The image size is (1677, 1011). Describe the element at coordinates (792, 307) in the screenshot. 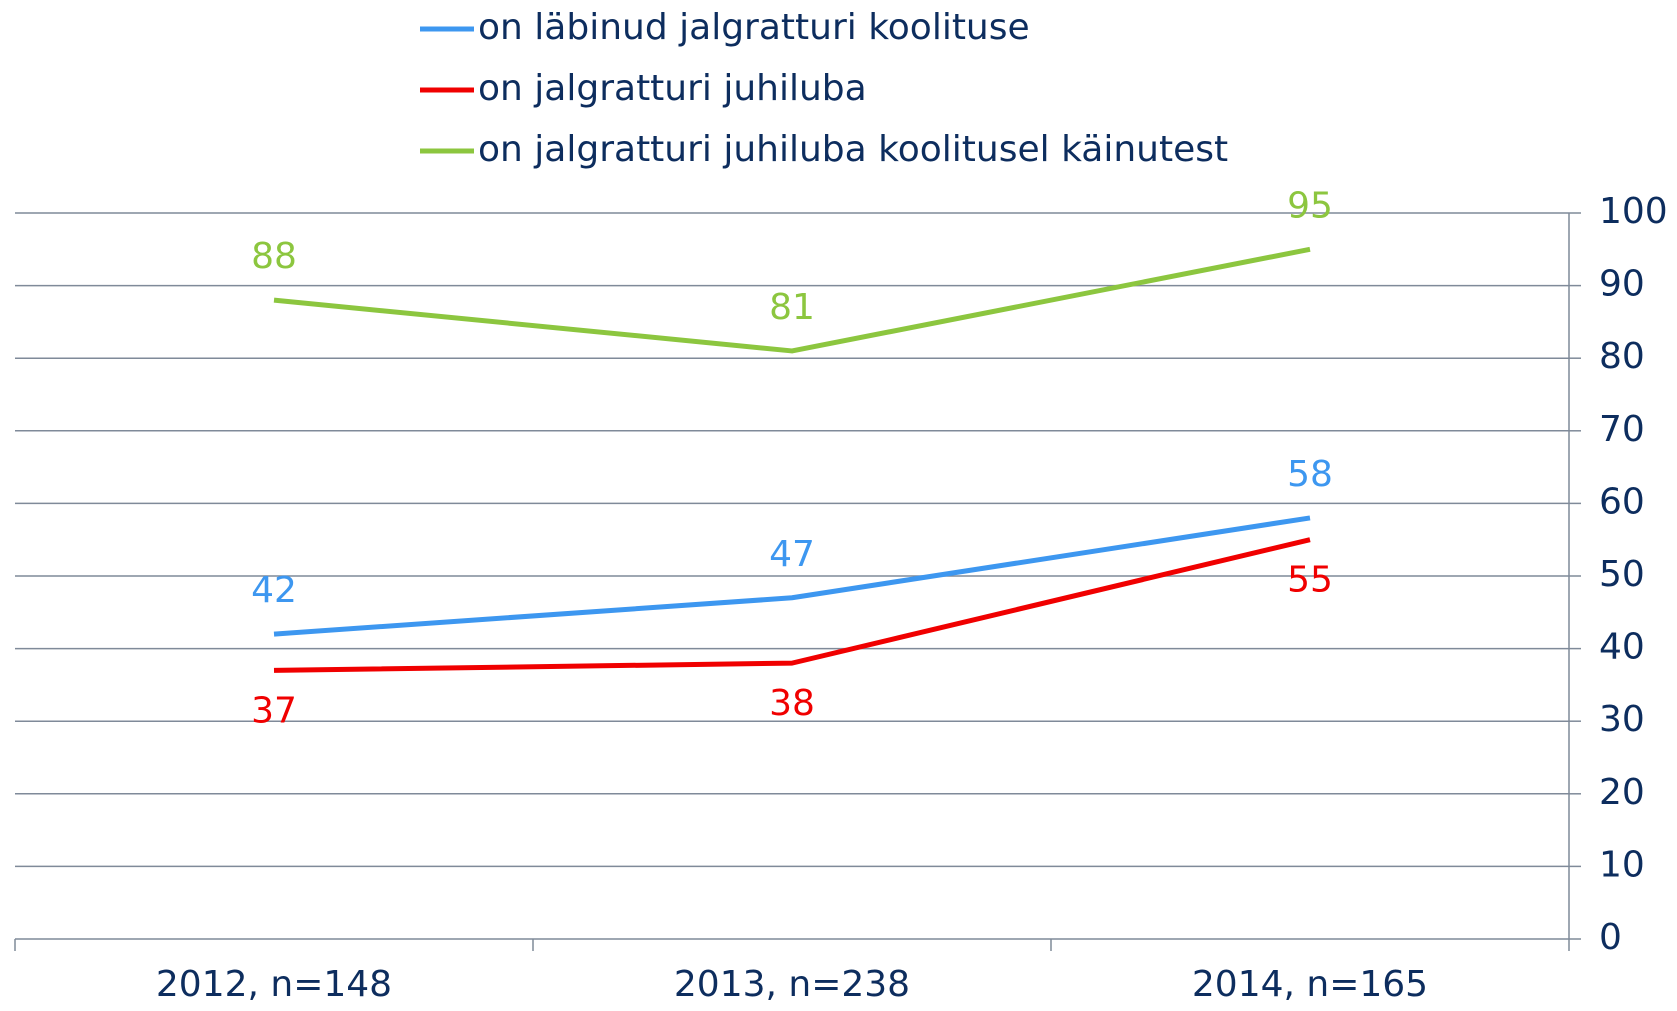

I see `data-label: 81` at that location.